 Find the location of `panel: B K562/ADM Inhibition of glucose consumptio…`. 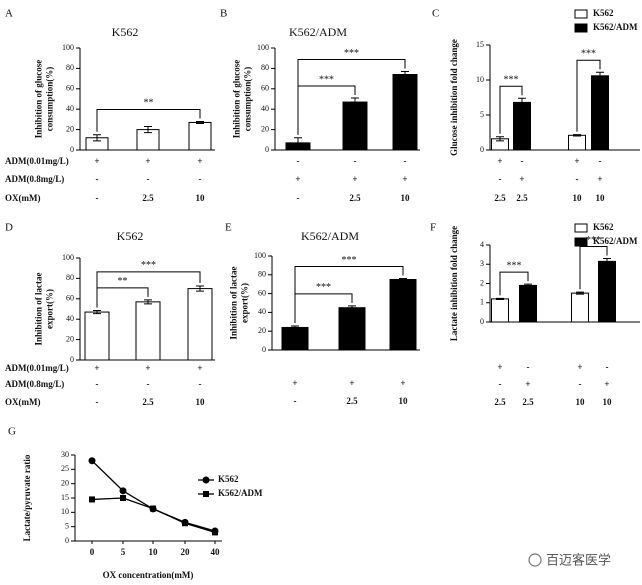

panel: B K562/ADM Inhibition of glucose consumptio… is located at coordinates (320, 105).